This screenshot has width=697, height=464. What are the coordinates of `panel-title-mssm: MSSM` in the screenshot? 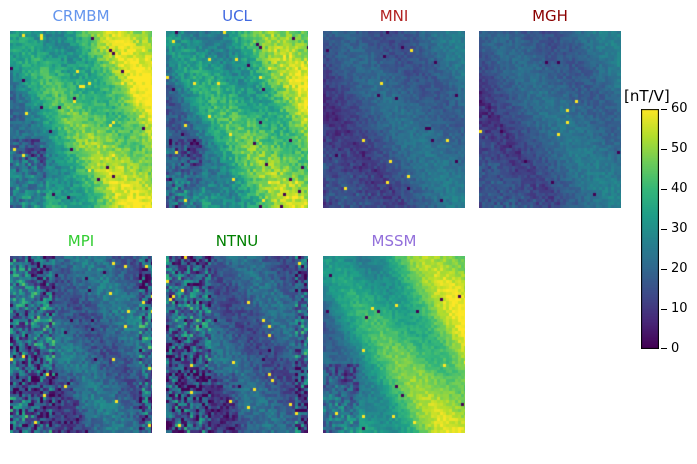 It's located at (394, 241).